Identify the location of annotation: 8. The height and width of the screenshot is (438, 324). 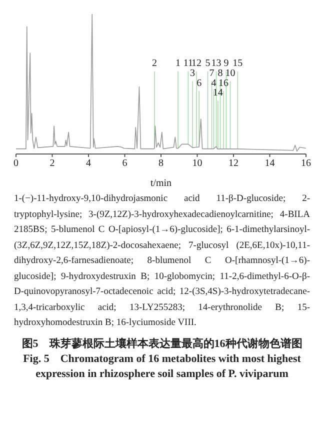
(220, 73).